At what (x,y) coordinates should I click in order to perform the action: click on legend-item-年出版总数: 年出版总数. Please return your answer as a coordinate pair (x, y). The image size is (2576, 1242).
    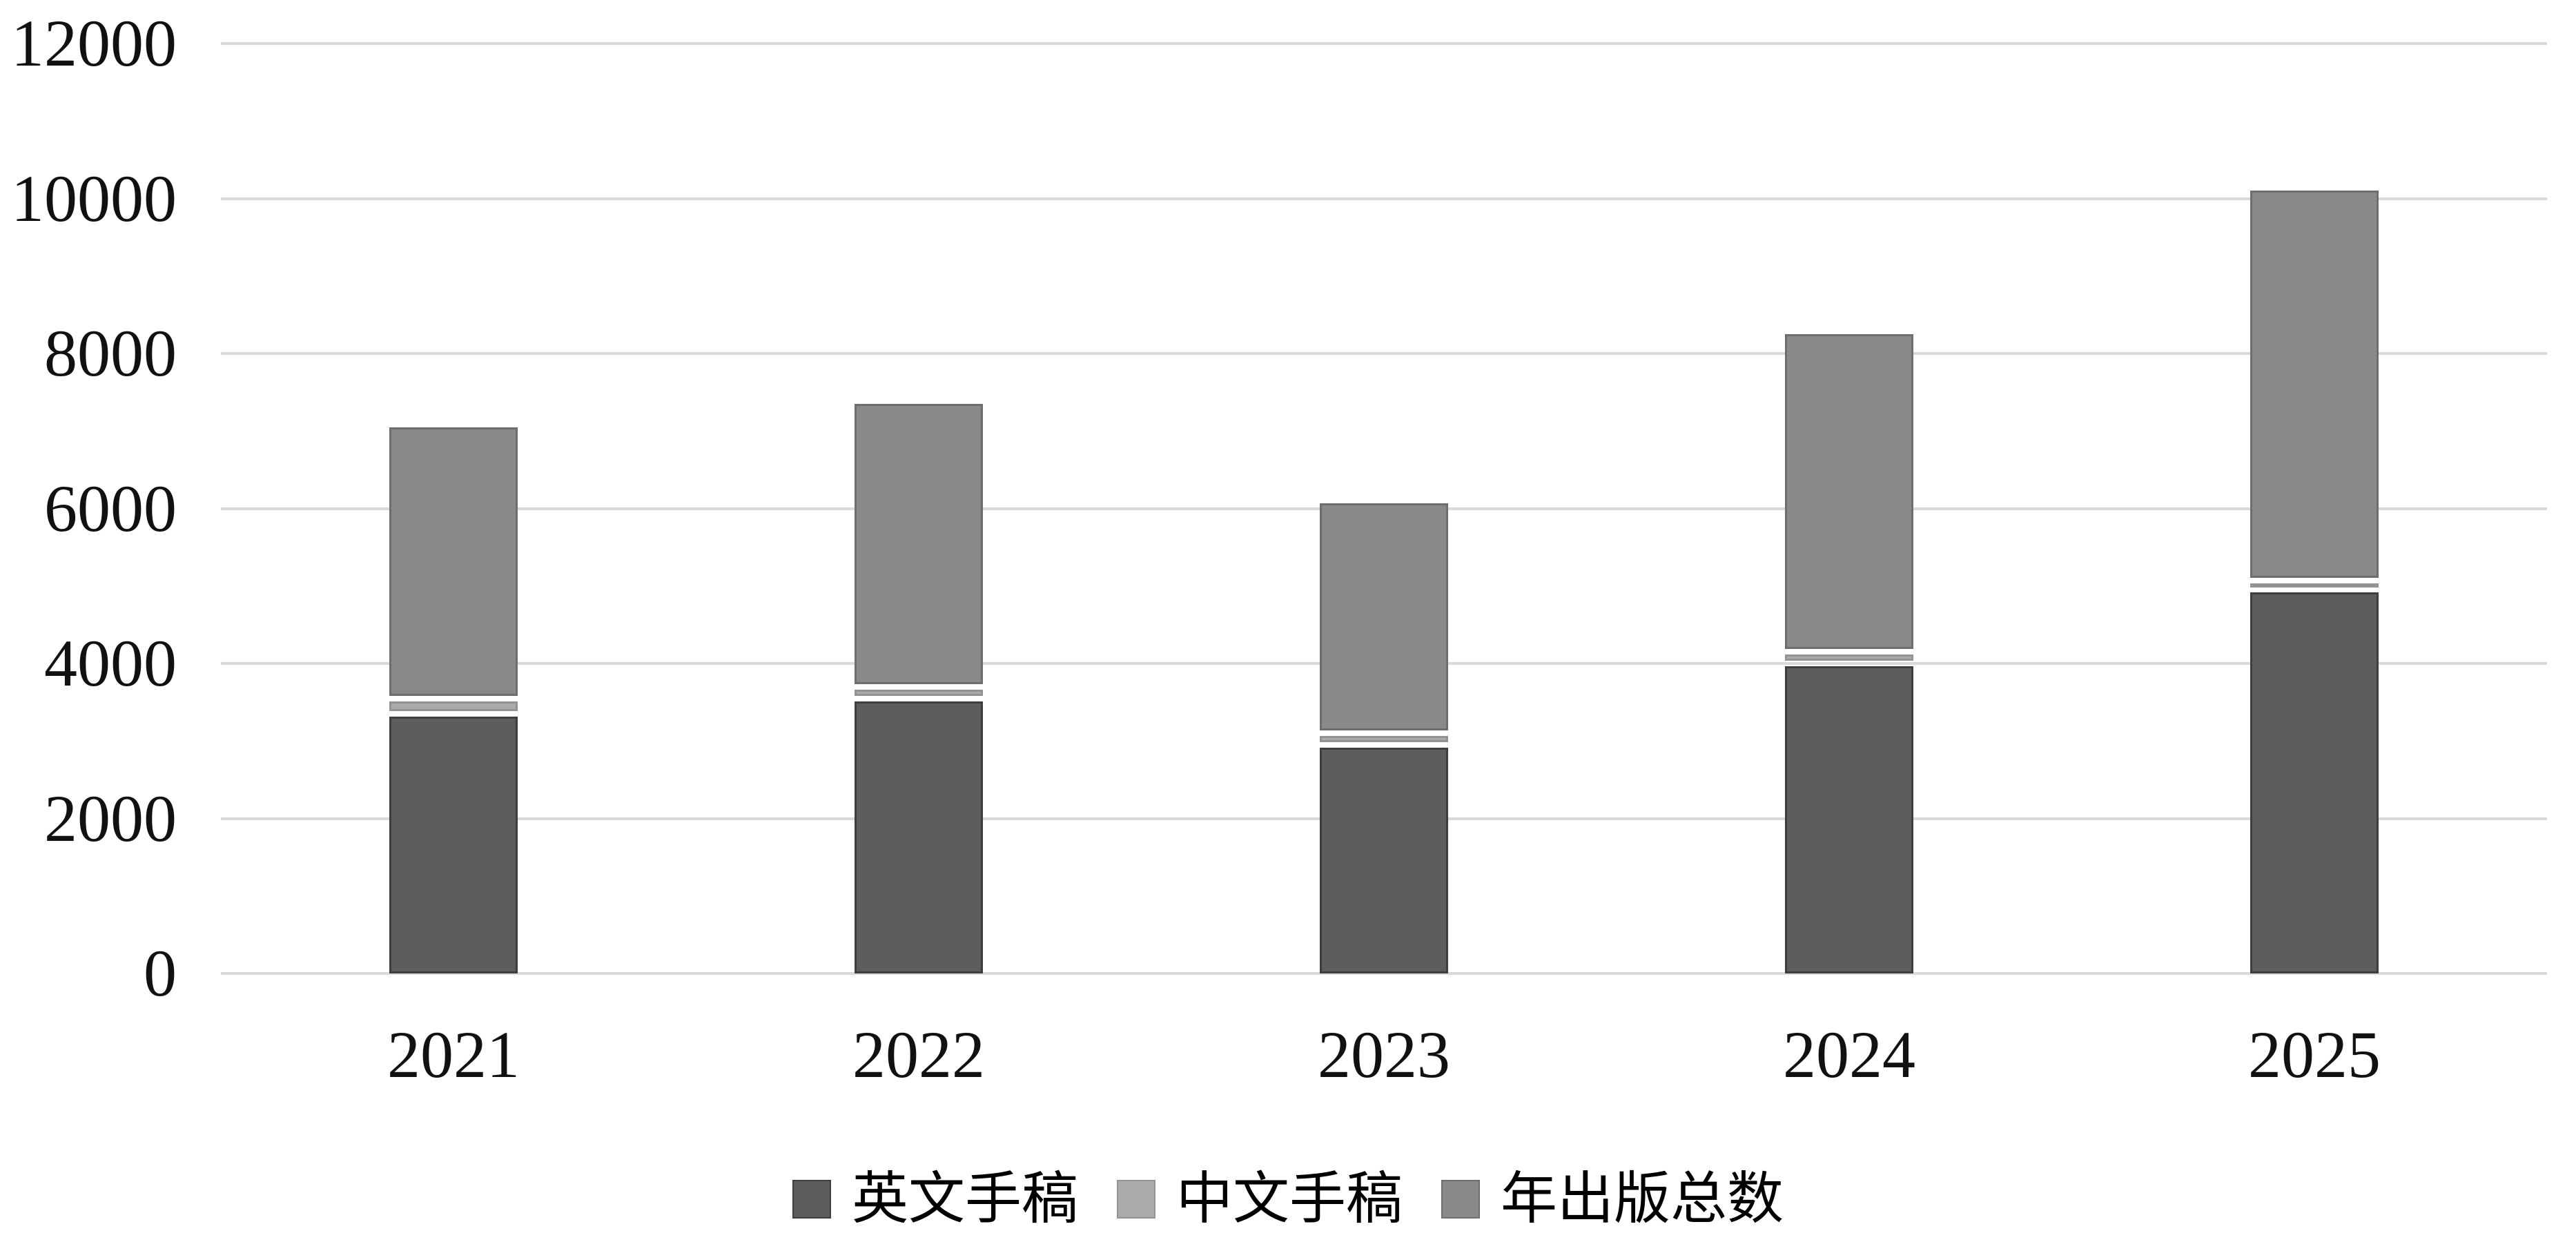
    Looking at the image, I should click on (1612, 1199).